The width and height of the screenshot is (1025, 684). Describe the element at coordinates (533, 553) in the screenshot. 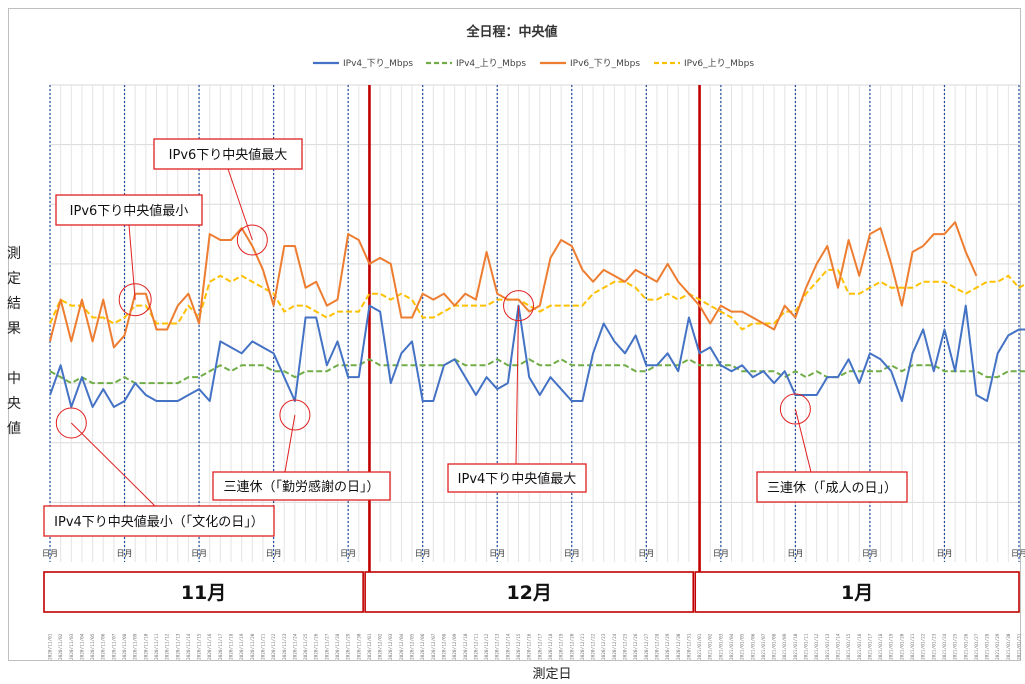

I see `x-axis: 日月 日月 日月 日月 日月 日月 日月 日月 日月 日月 日月 日月 日月 日月` at that location.